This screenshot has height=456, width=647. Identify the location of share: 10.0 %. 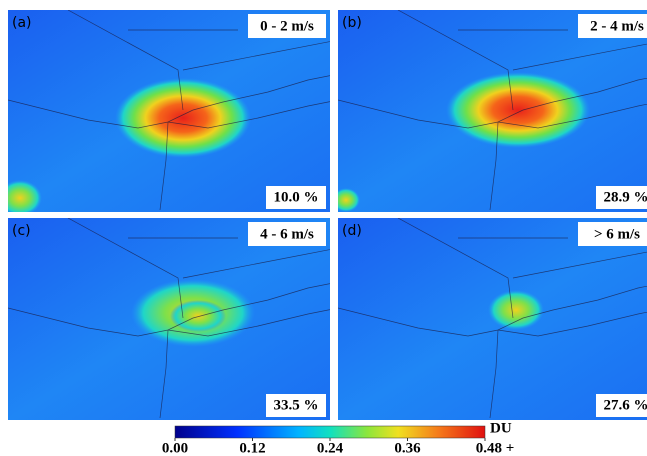
(296, 197).